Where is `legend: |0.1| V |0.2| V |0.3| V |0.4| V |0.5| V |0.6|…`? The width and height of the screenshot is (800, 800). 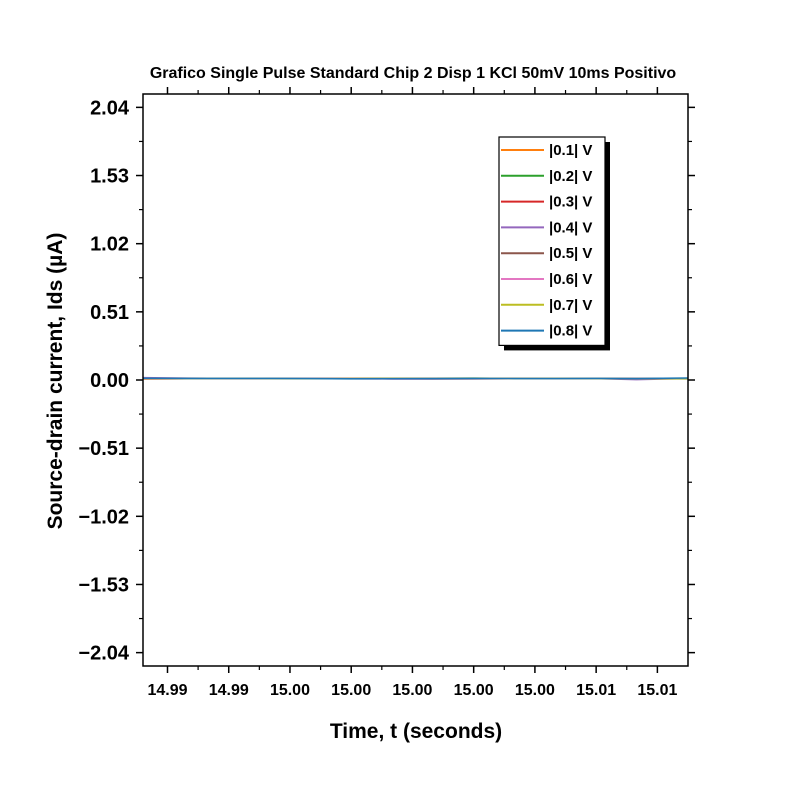 legend: |0.1| V |0.2| V |0.3| V |0.4| V |0.5| V |0.6|… is located at coordinates (554, 243).